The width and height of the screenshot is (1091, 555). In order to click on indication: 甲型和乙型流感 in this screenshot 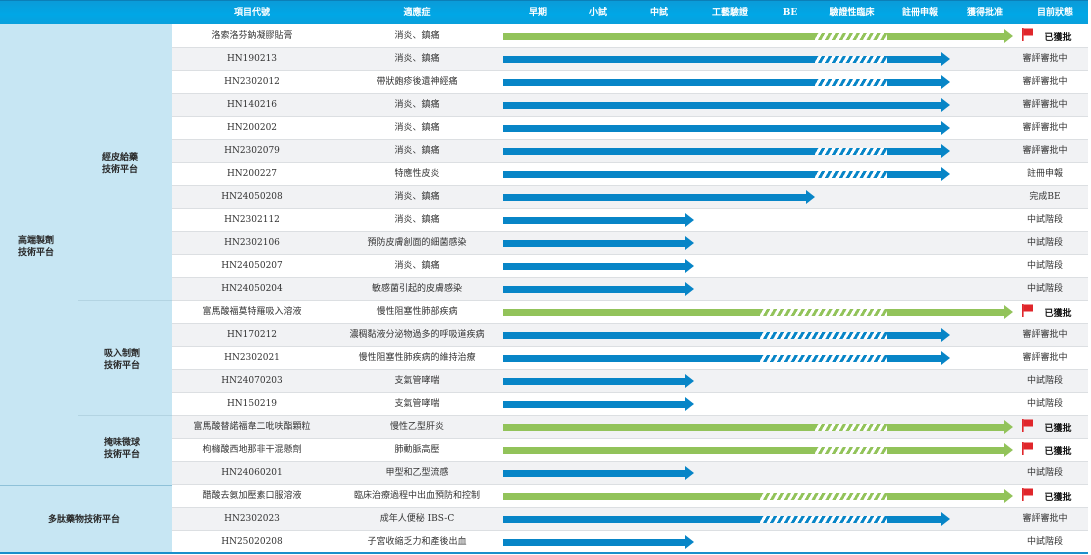, I will do `click(417, 473)`.